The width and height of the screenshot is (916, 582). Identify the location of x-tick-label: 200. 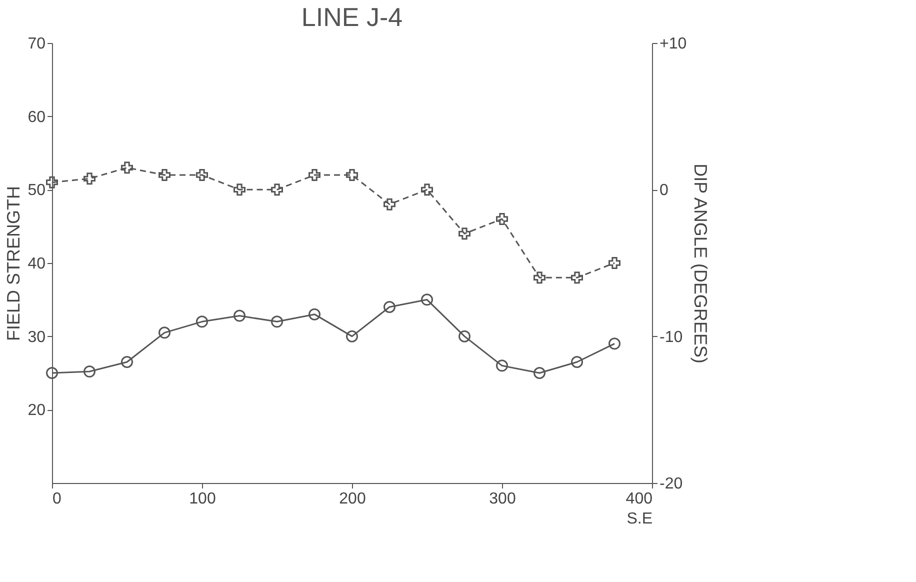
(352, 499).